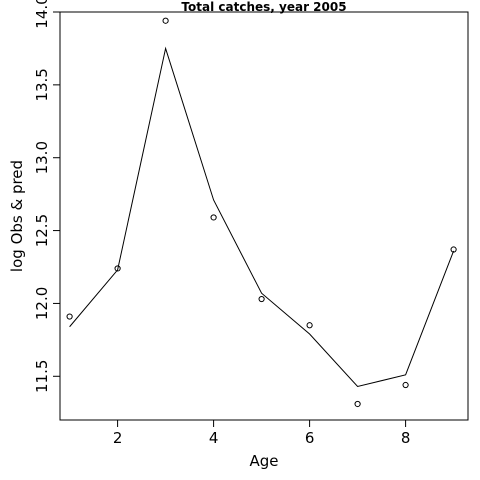 The image size is (480, 480). What do you see at coordinates (118, 438) in the screenshot?
I see `x-tick-label: 2` at bounding box center [118, 438].